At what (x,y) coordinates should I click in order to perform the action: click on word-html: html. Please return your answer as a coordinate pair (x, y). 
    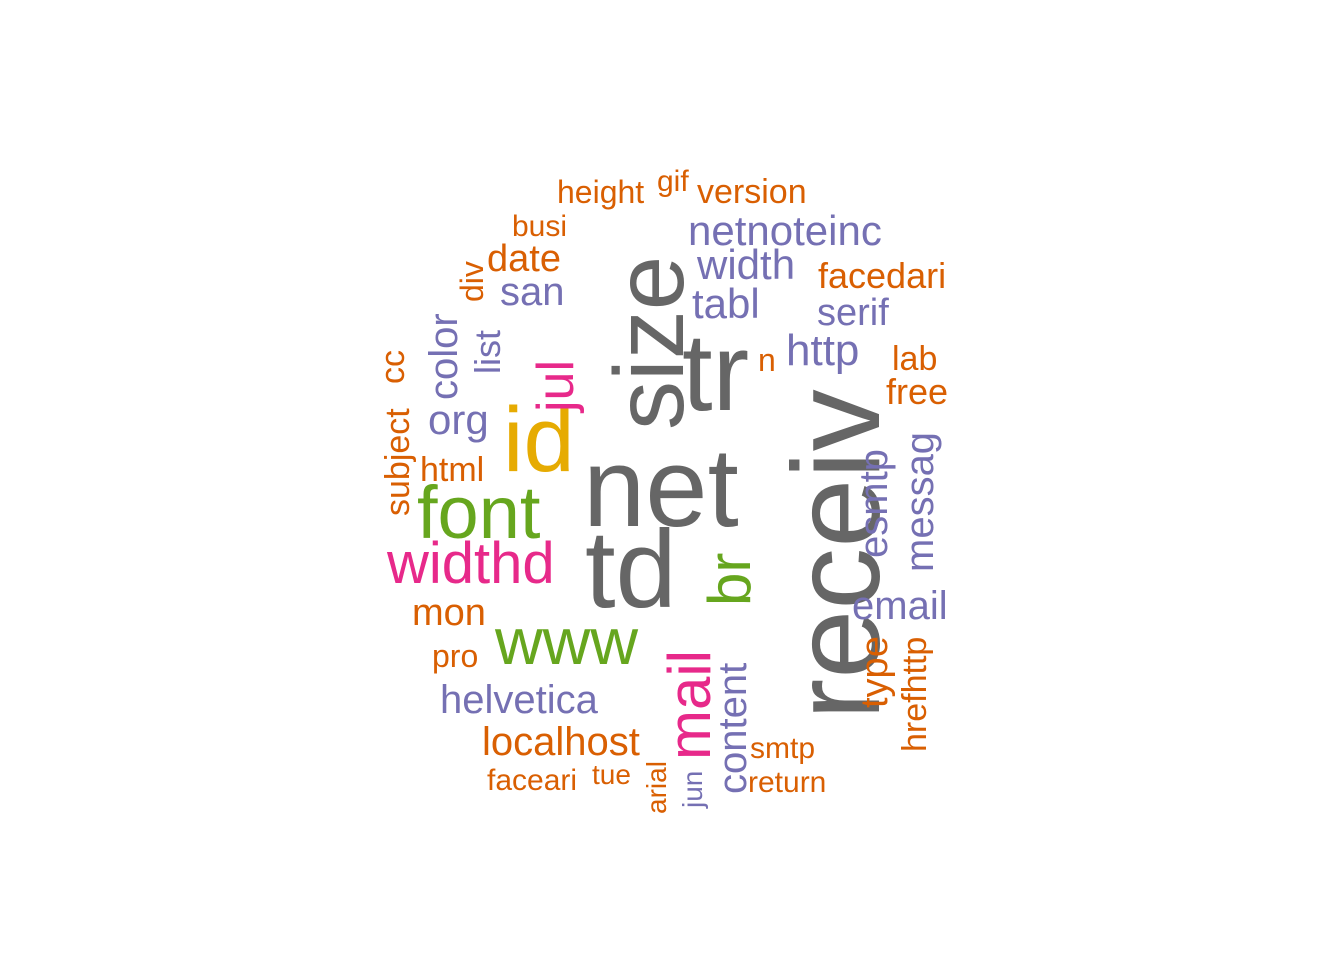
    Looking at the image, I should click on (452, 470).